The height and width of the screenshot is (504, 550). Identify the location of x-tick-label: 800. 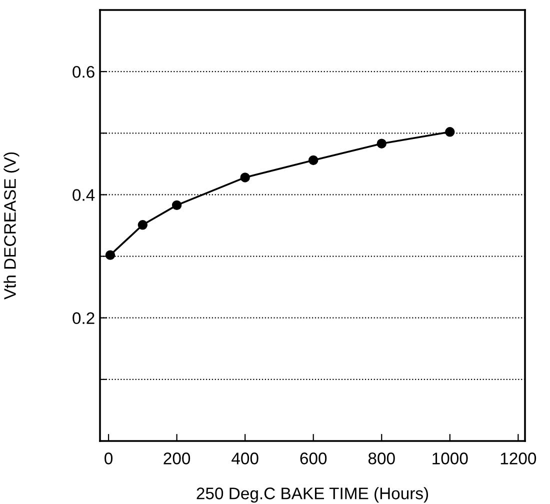
(381, 458).